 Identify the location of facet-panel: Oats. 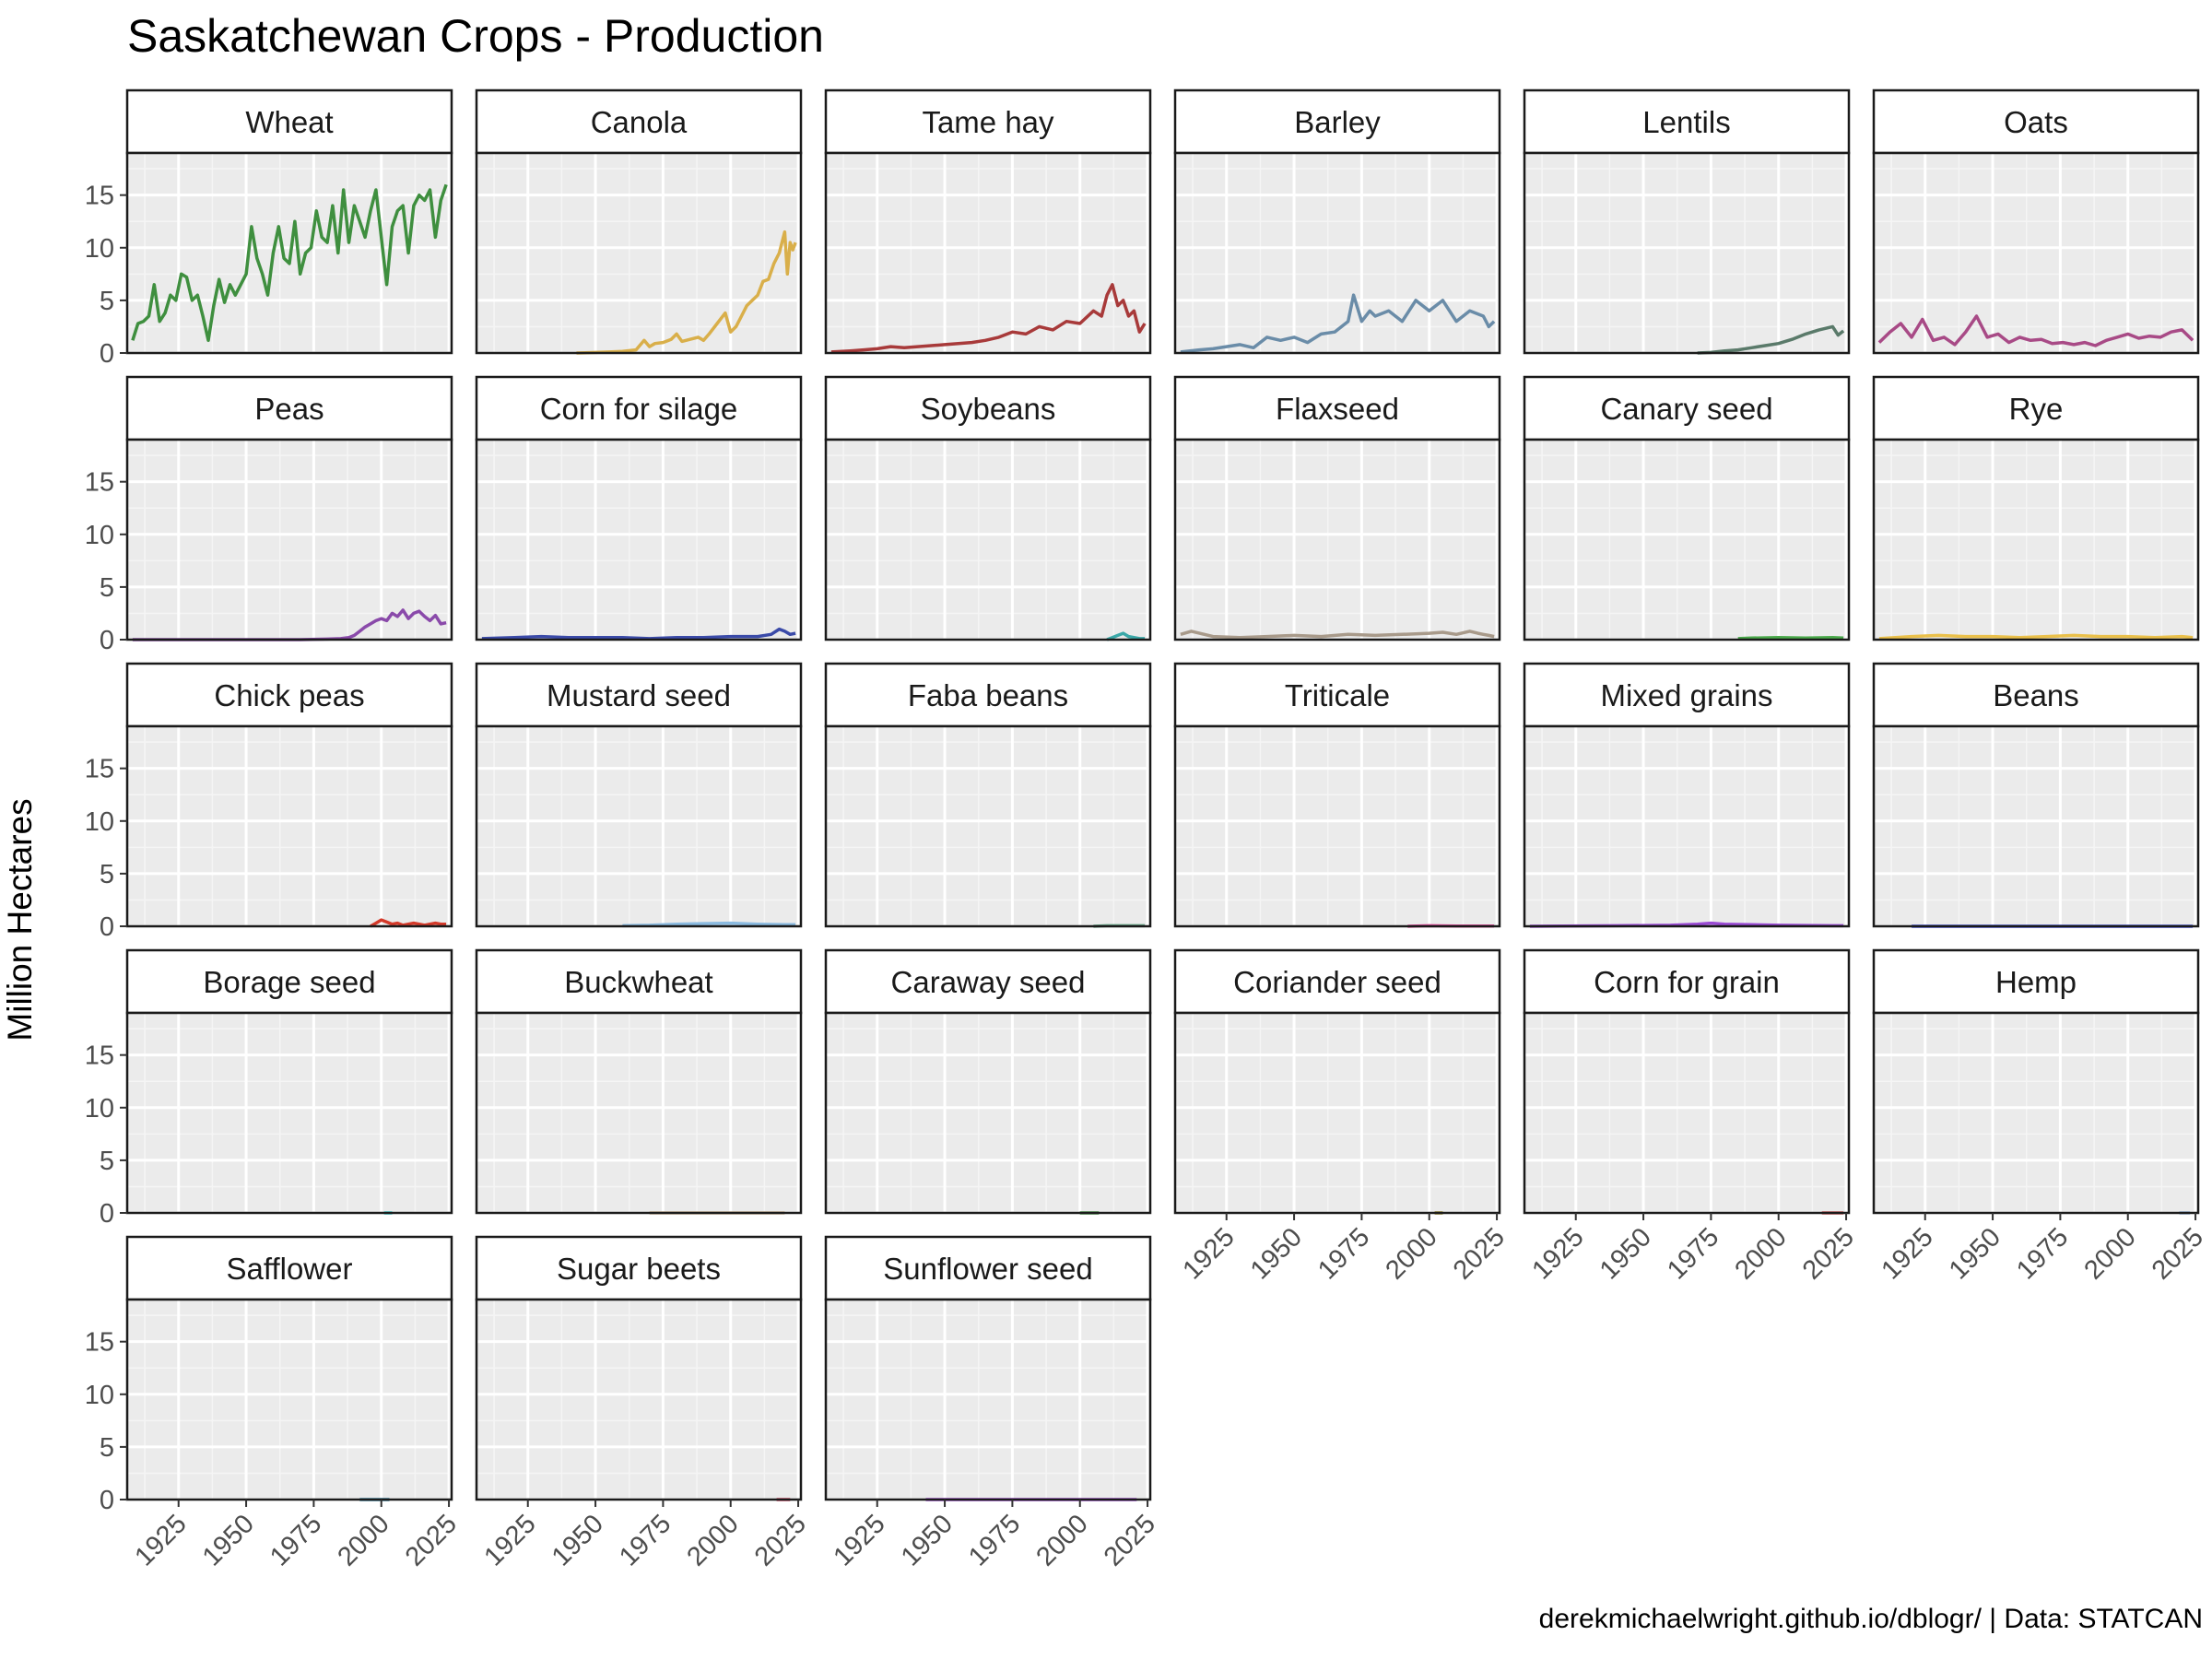
(2036, 221).